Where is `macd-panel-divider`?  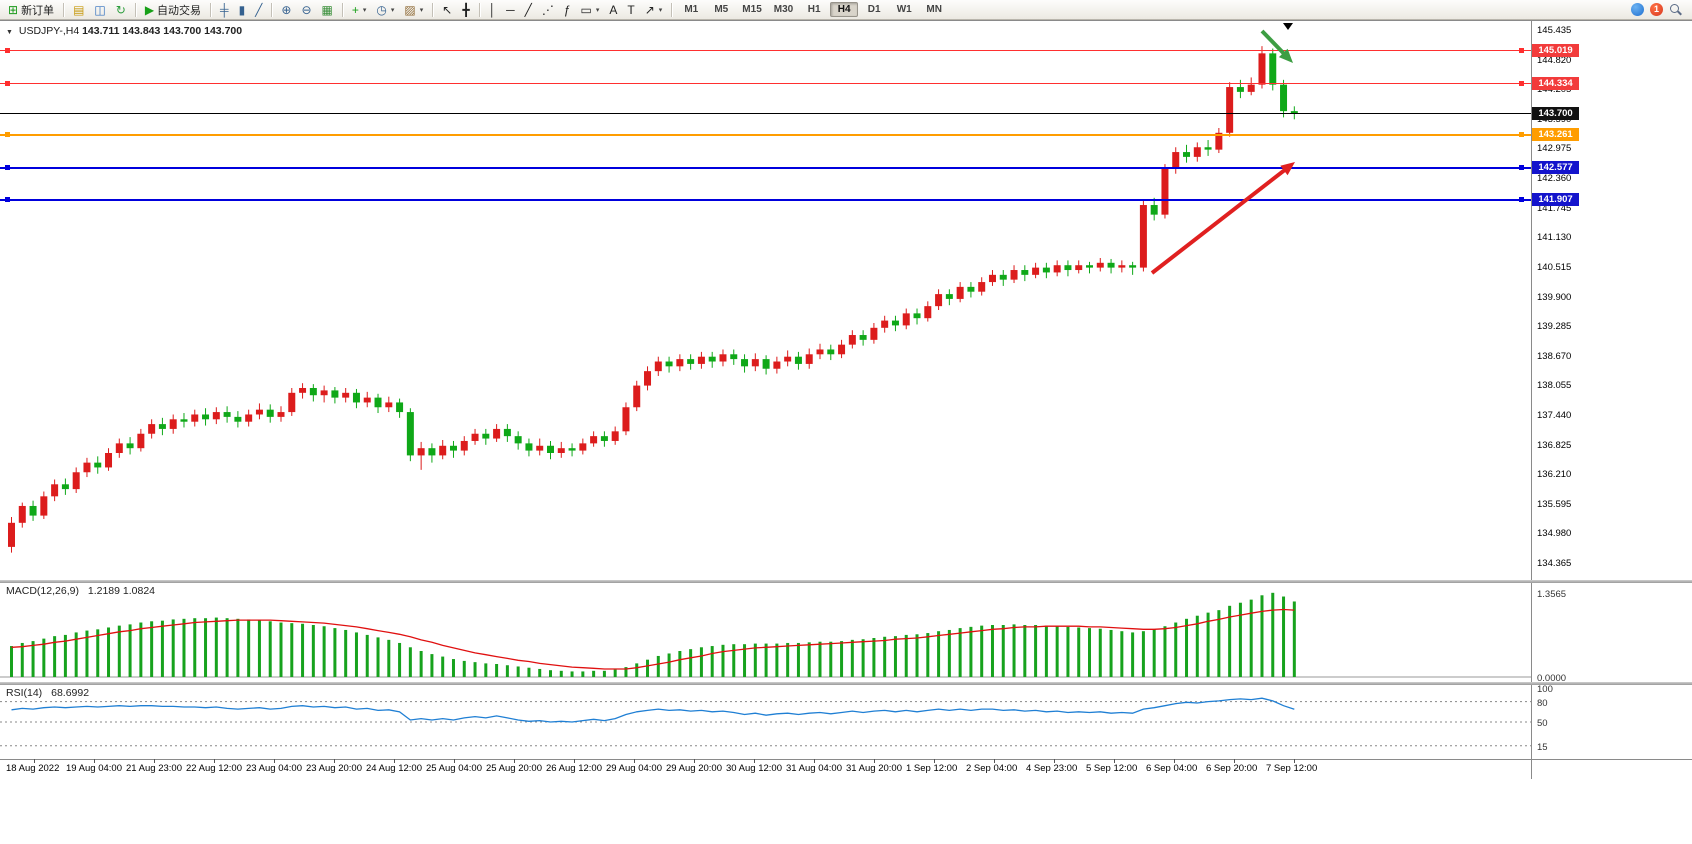
macd-panel-divider is located at coordinates (846, 581).